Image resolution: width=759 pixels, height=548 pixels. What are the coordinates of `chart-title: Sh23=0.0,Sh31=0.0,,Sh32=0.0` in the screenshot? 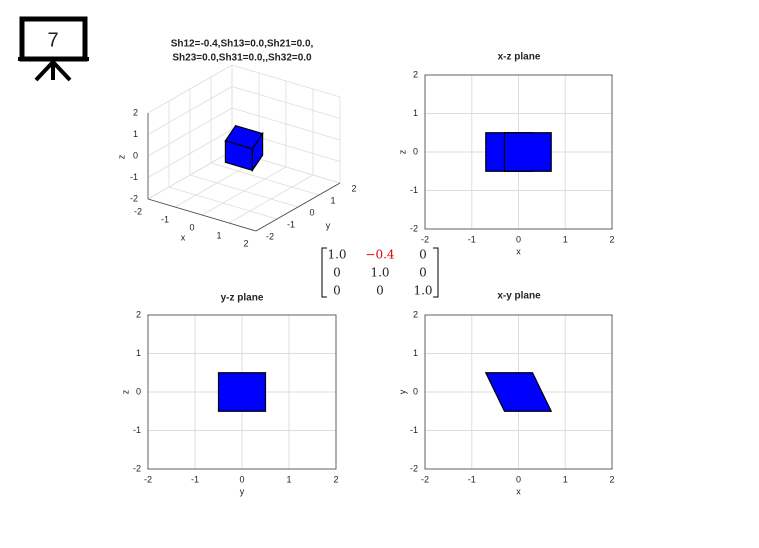 It's located at (242, 58).